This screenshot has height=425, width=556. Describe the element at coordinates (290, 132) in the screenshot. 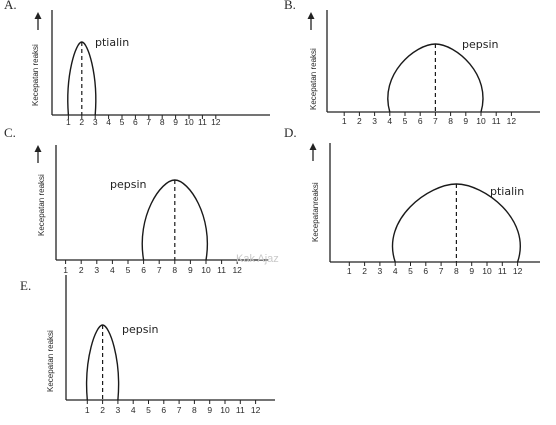

I see `panel-letter: D.` at that location.